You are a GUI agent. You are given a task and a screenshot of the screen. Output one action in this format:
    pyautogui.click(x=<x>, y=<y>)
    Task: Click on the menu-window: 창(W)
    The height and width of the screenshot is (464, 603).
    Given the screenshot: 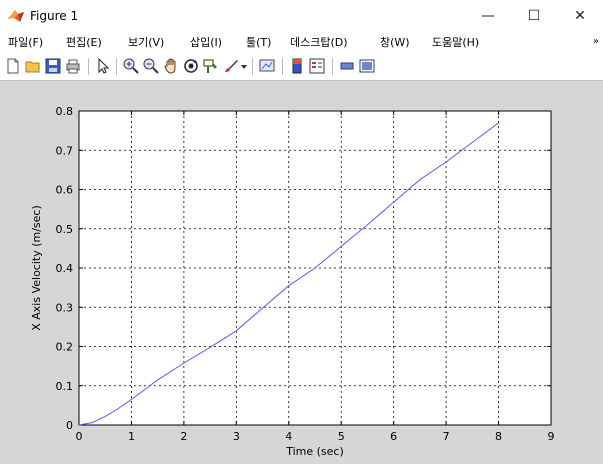 What is the action you would take?
    pyautogui.click(x=395, y=42)
    